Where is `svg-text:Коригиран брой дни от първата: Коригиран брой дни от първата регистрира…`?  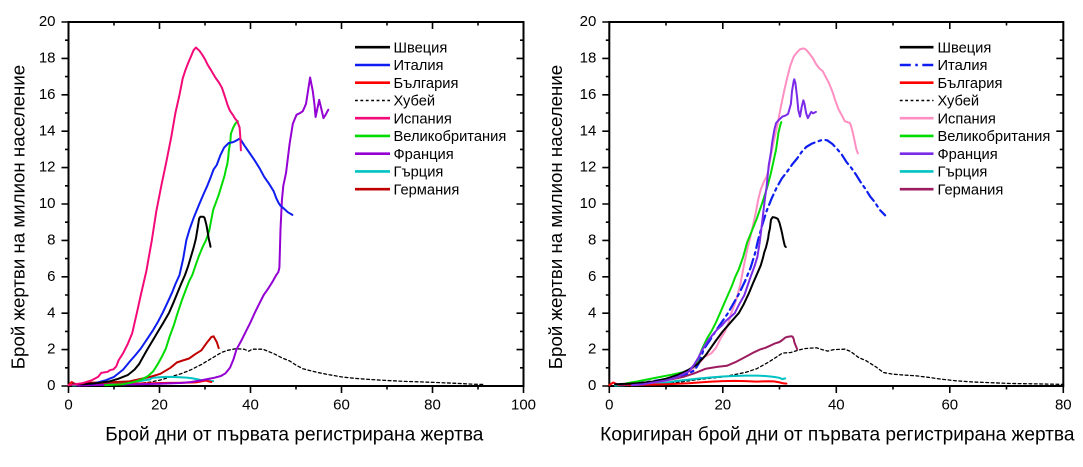 svg-text:Коригиран брой дни от първата: Коригиран брой дни от първата регистрира… is located at coordinates (837, 435).